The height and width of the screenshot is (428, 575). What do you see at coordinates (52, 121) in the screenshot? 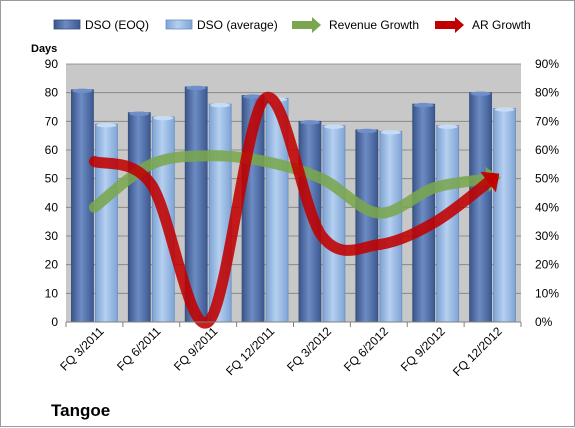
I see `y-tick-label: 70` at bounding box center [52, 121].